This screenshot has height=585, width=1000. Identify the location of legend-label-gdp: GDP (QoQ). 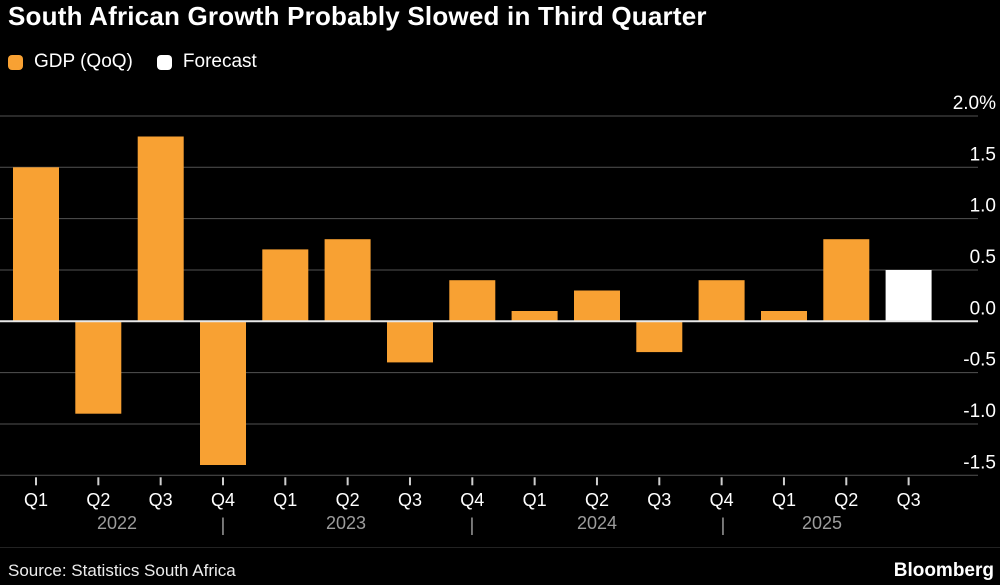
(83, 61).